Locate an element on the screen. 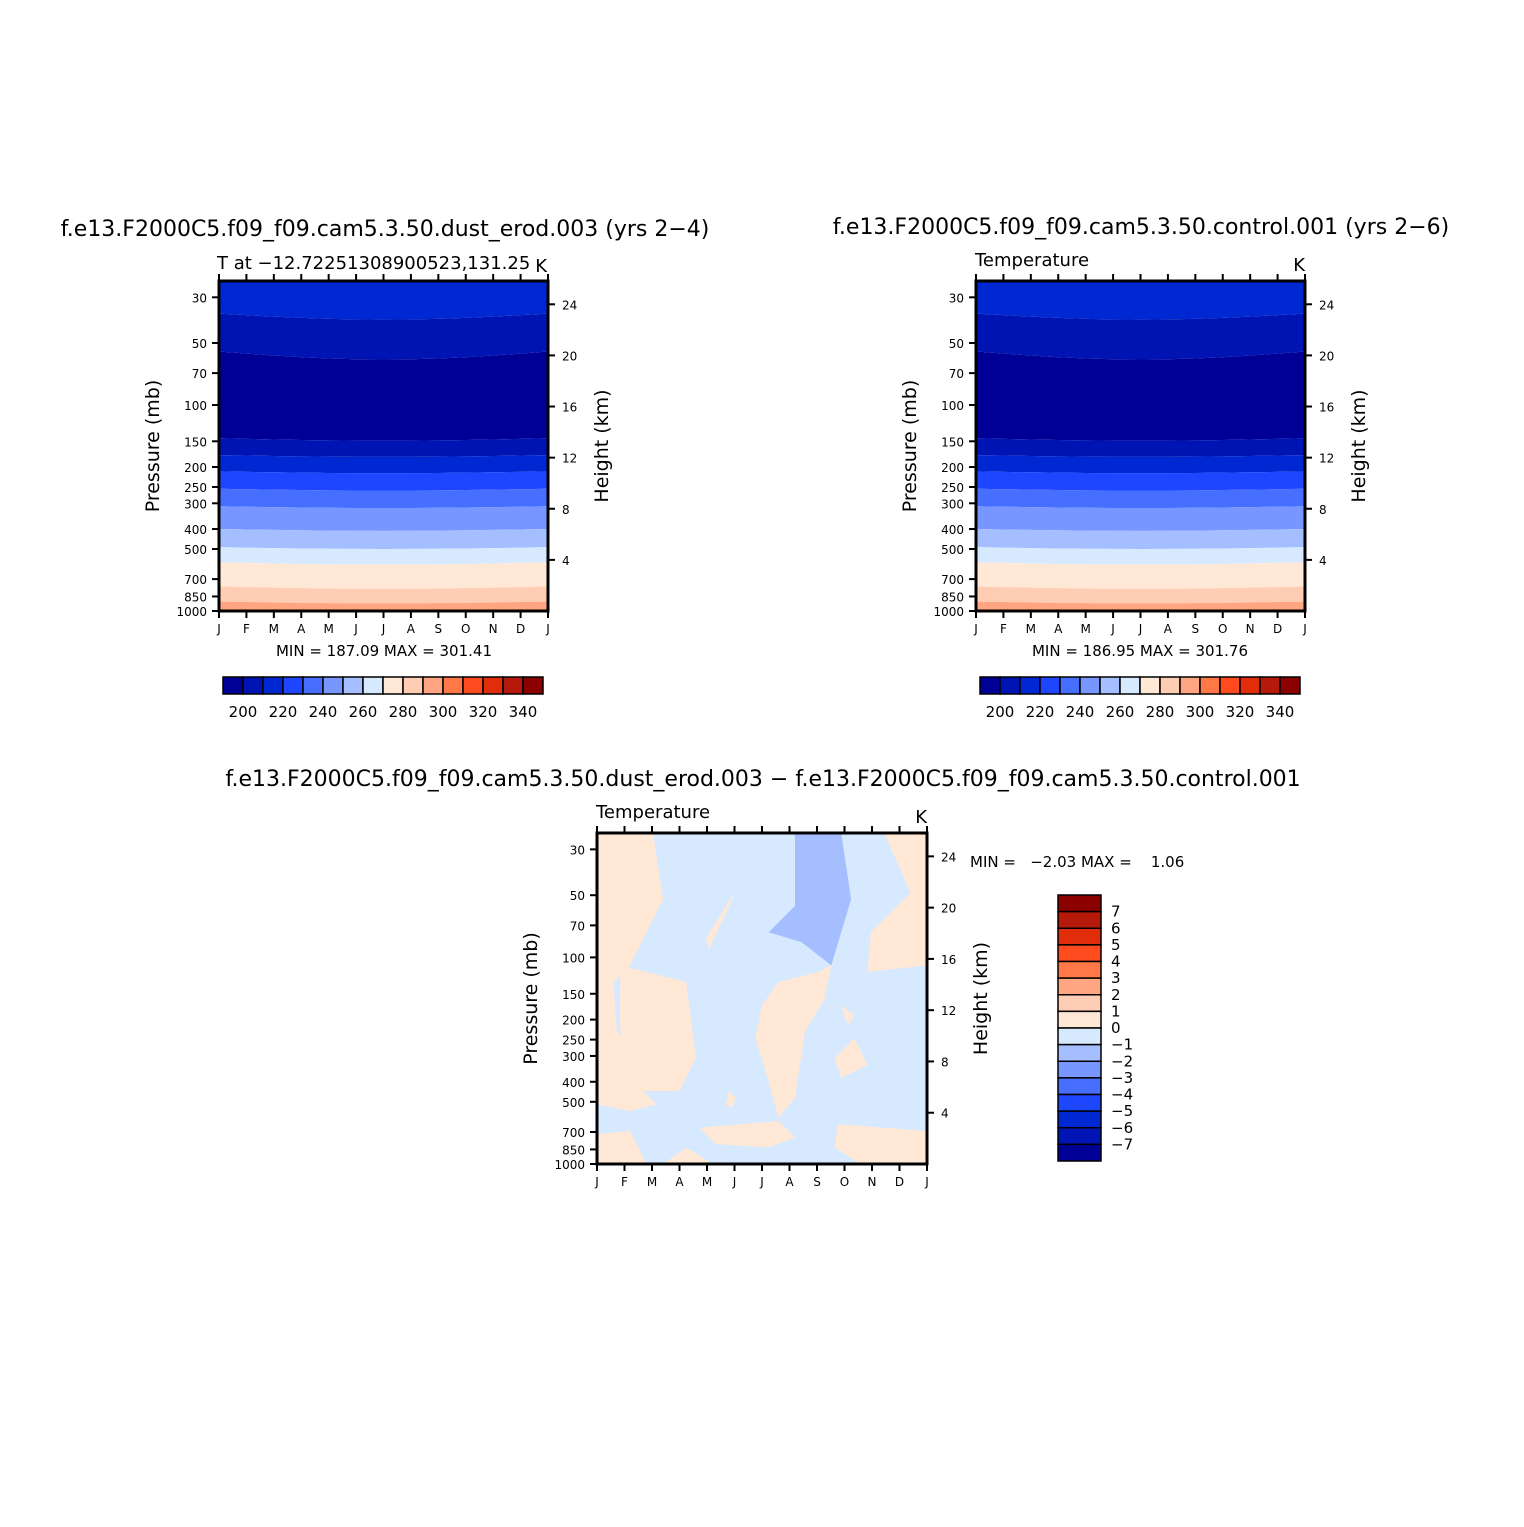  panel2-pressure-label: 300 is located at coordinates (952, 504).